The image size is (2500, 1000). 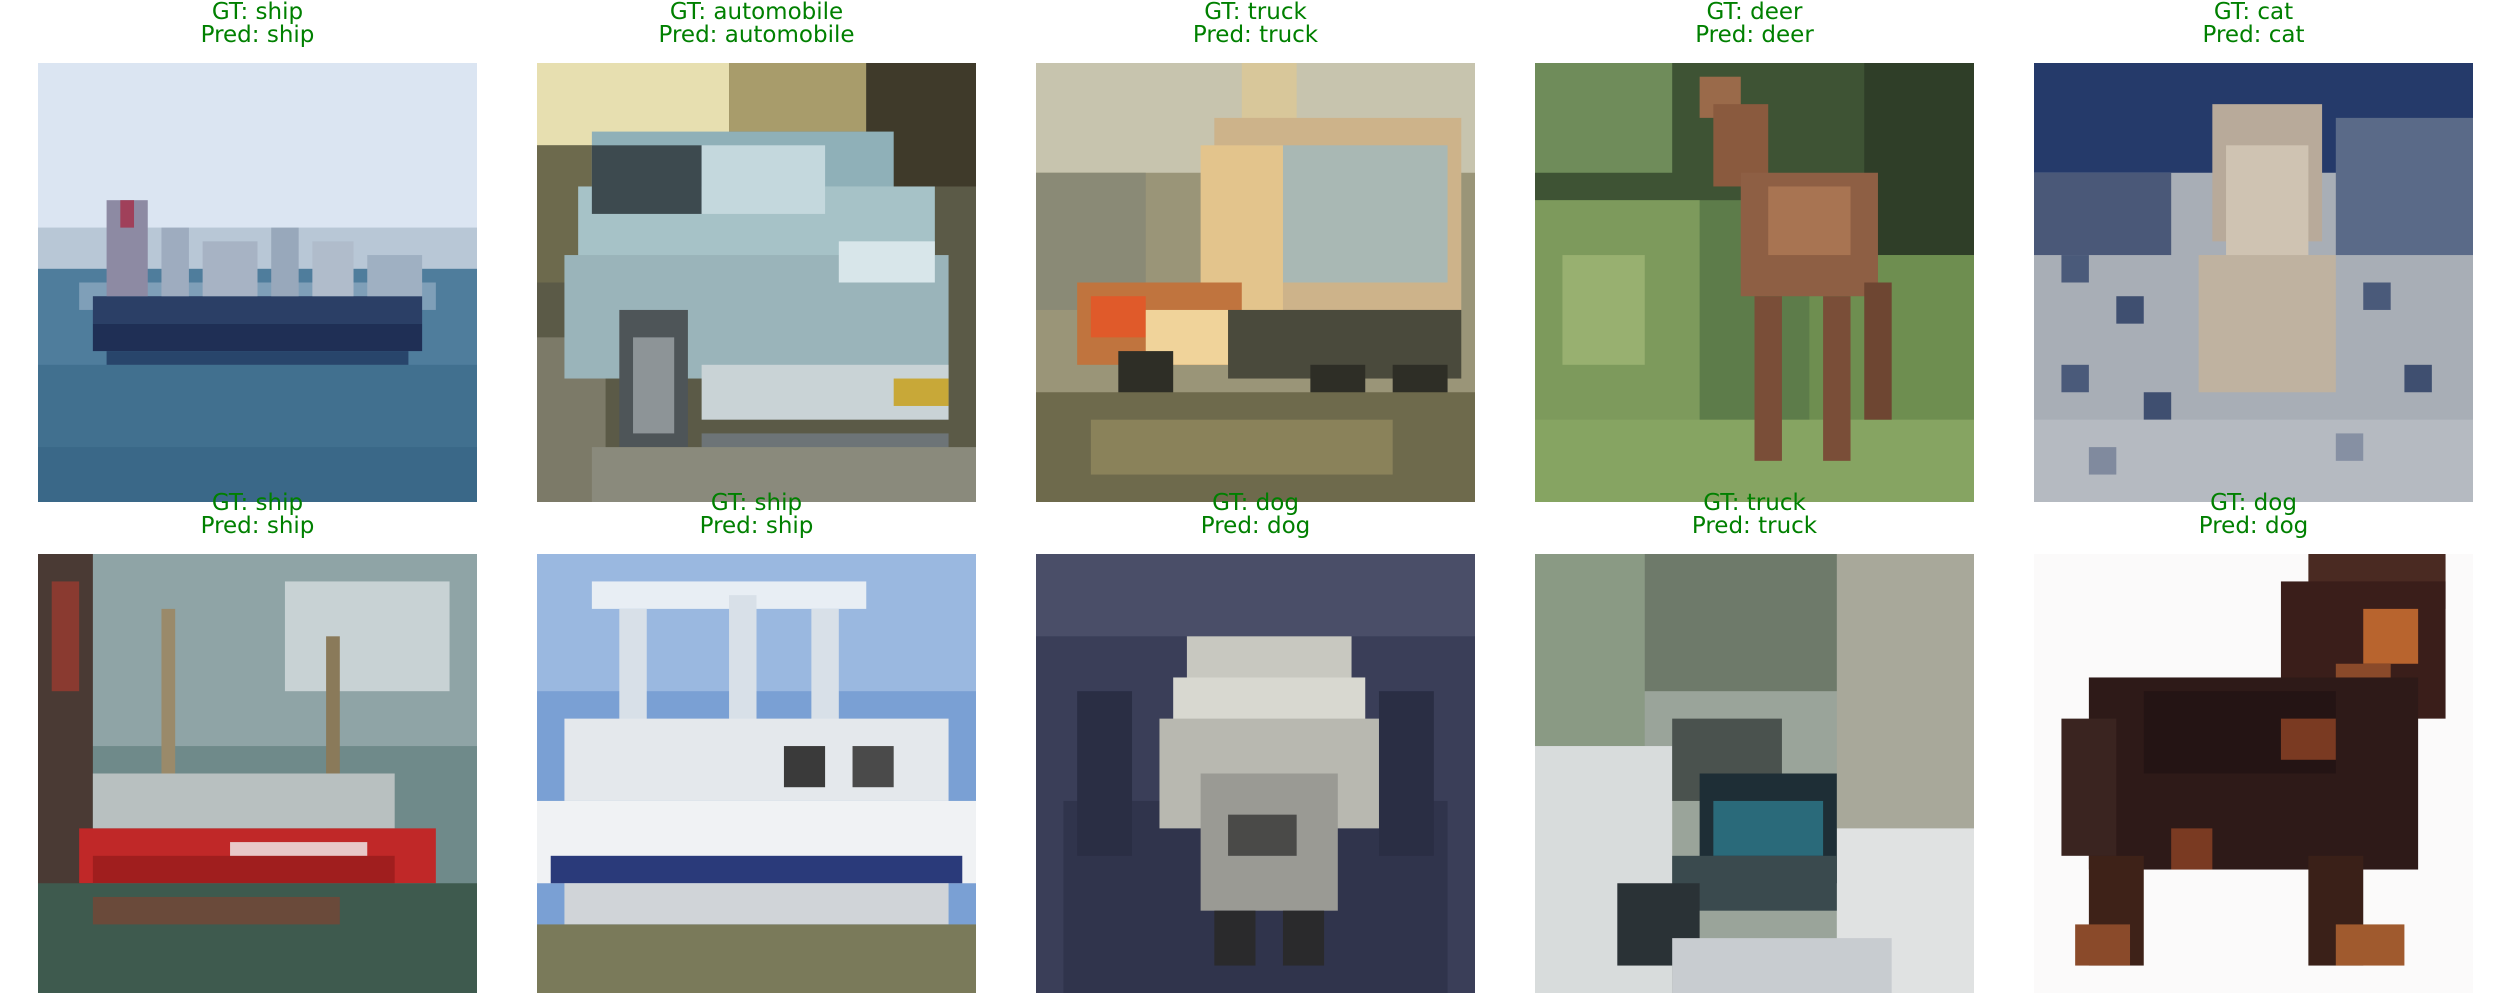 I want to click on deer-grass-image, so click(x=1754, y=282).